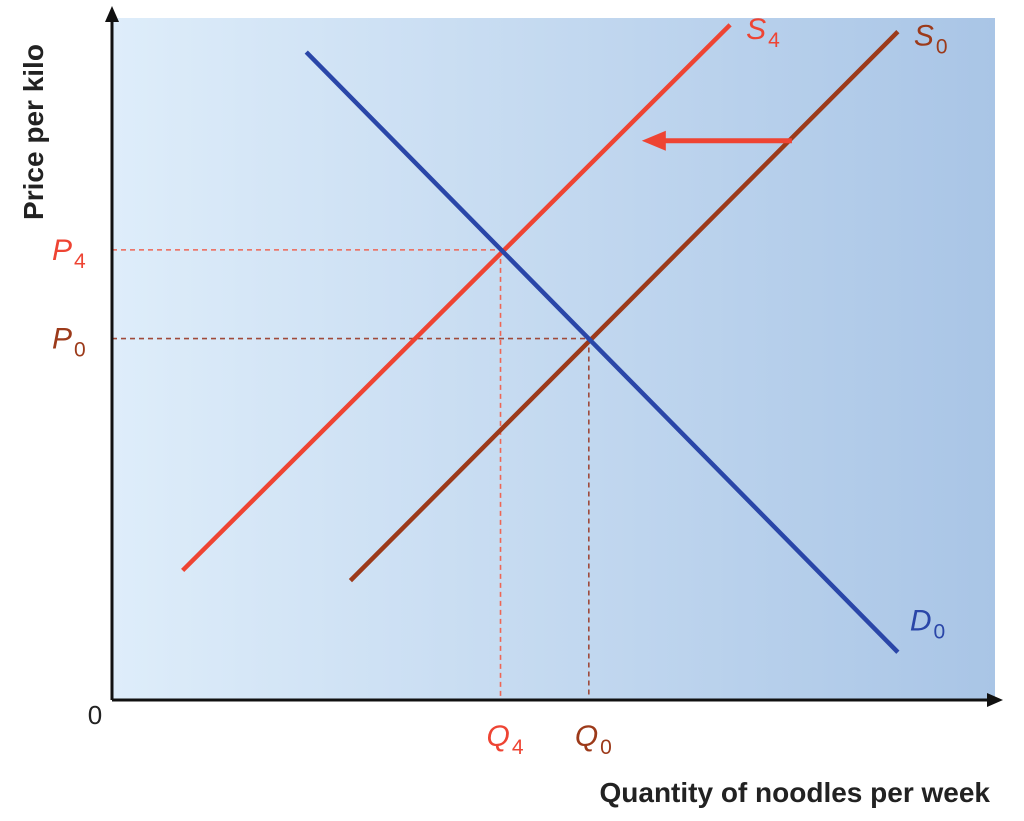 The height and width of the screenshot is (821, 1024). I want to click on price-label-4: P4, so click(69, 253).